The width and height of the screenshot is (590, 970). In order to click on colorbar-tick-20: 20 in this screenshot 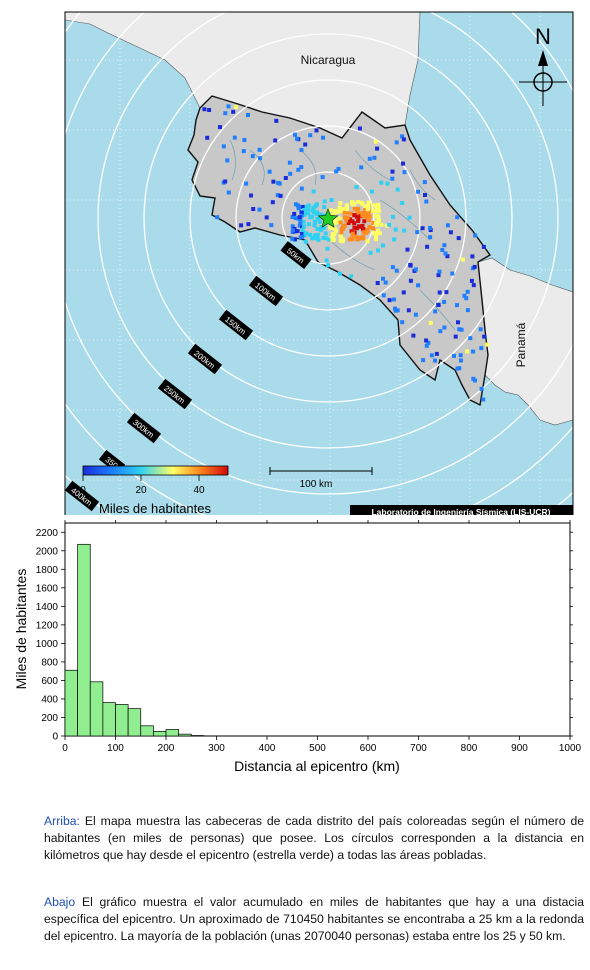, I will do `click(141, 490)`.